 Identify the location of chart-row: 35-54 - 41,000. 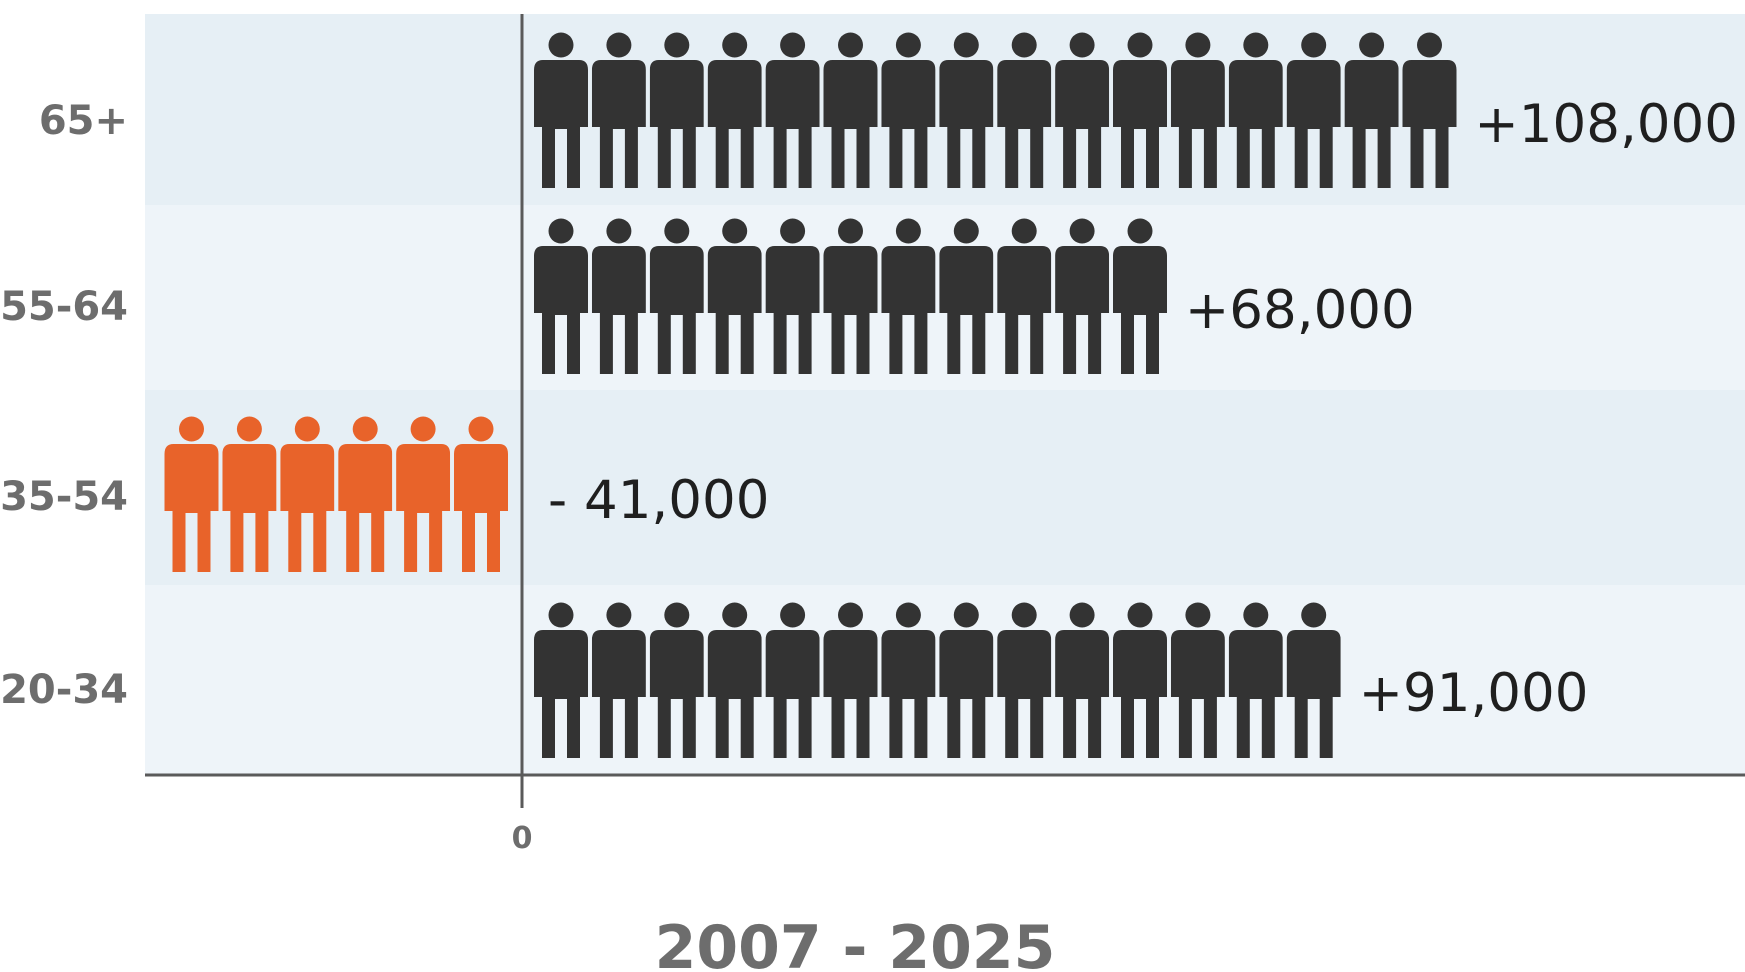
(384, 494).